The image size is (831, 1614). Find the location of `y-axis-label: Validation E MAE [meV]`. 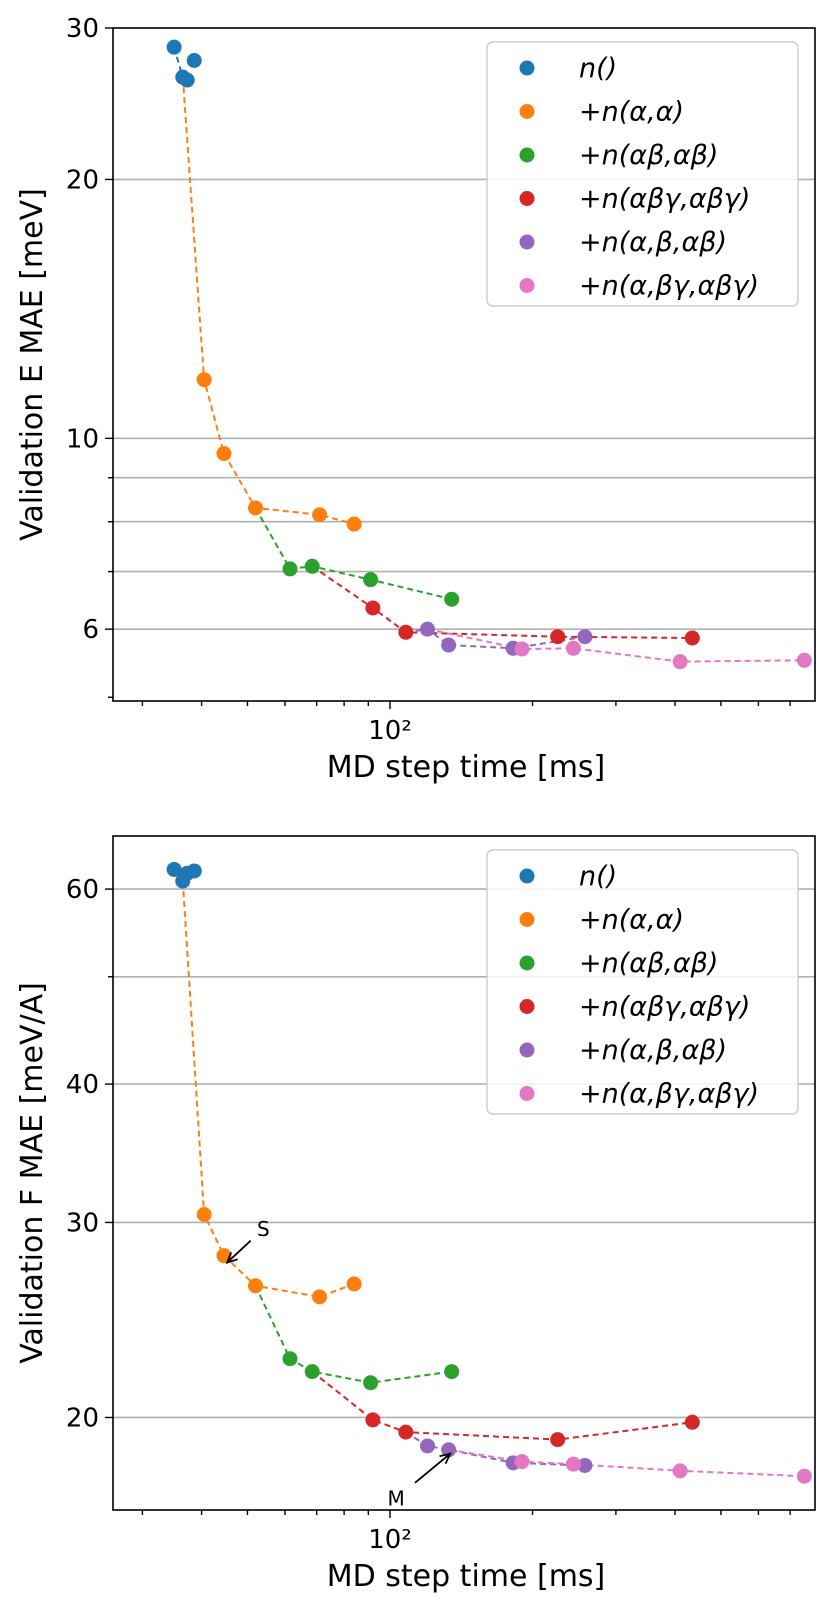

y-axis-label: Validation E MAE [meV] is located at coordinates (32, 364).